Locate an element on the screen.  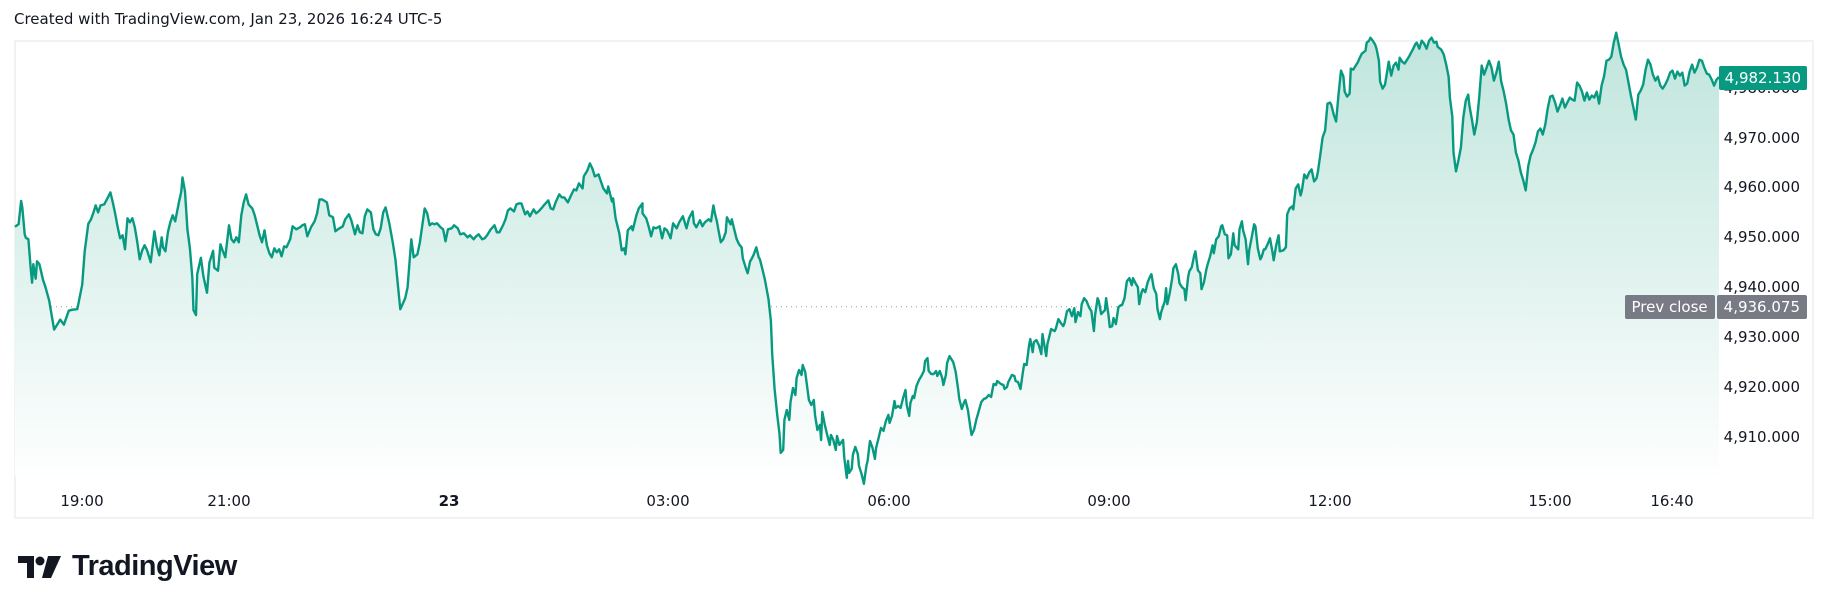
time-axis-label: 19:00 is located at coordinates (82, 501).